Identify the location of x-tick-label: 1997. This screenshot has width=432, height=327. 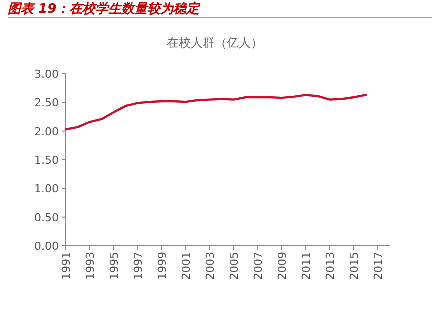
(138, 266).